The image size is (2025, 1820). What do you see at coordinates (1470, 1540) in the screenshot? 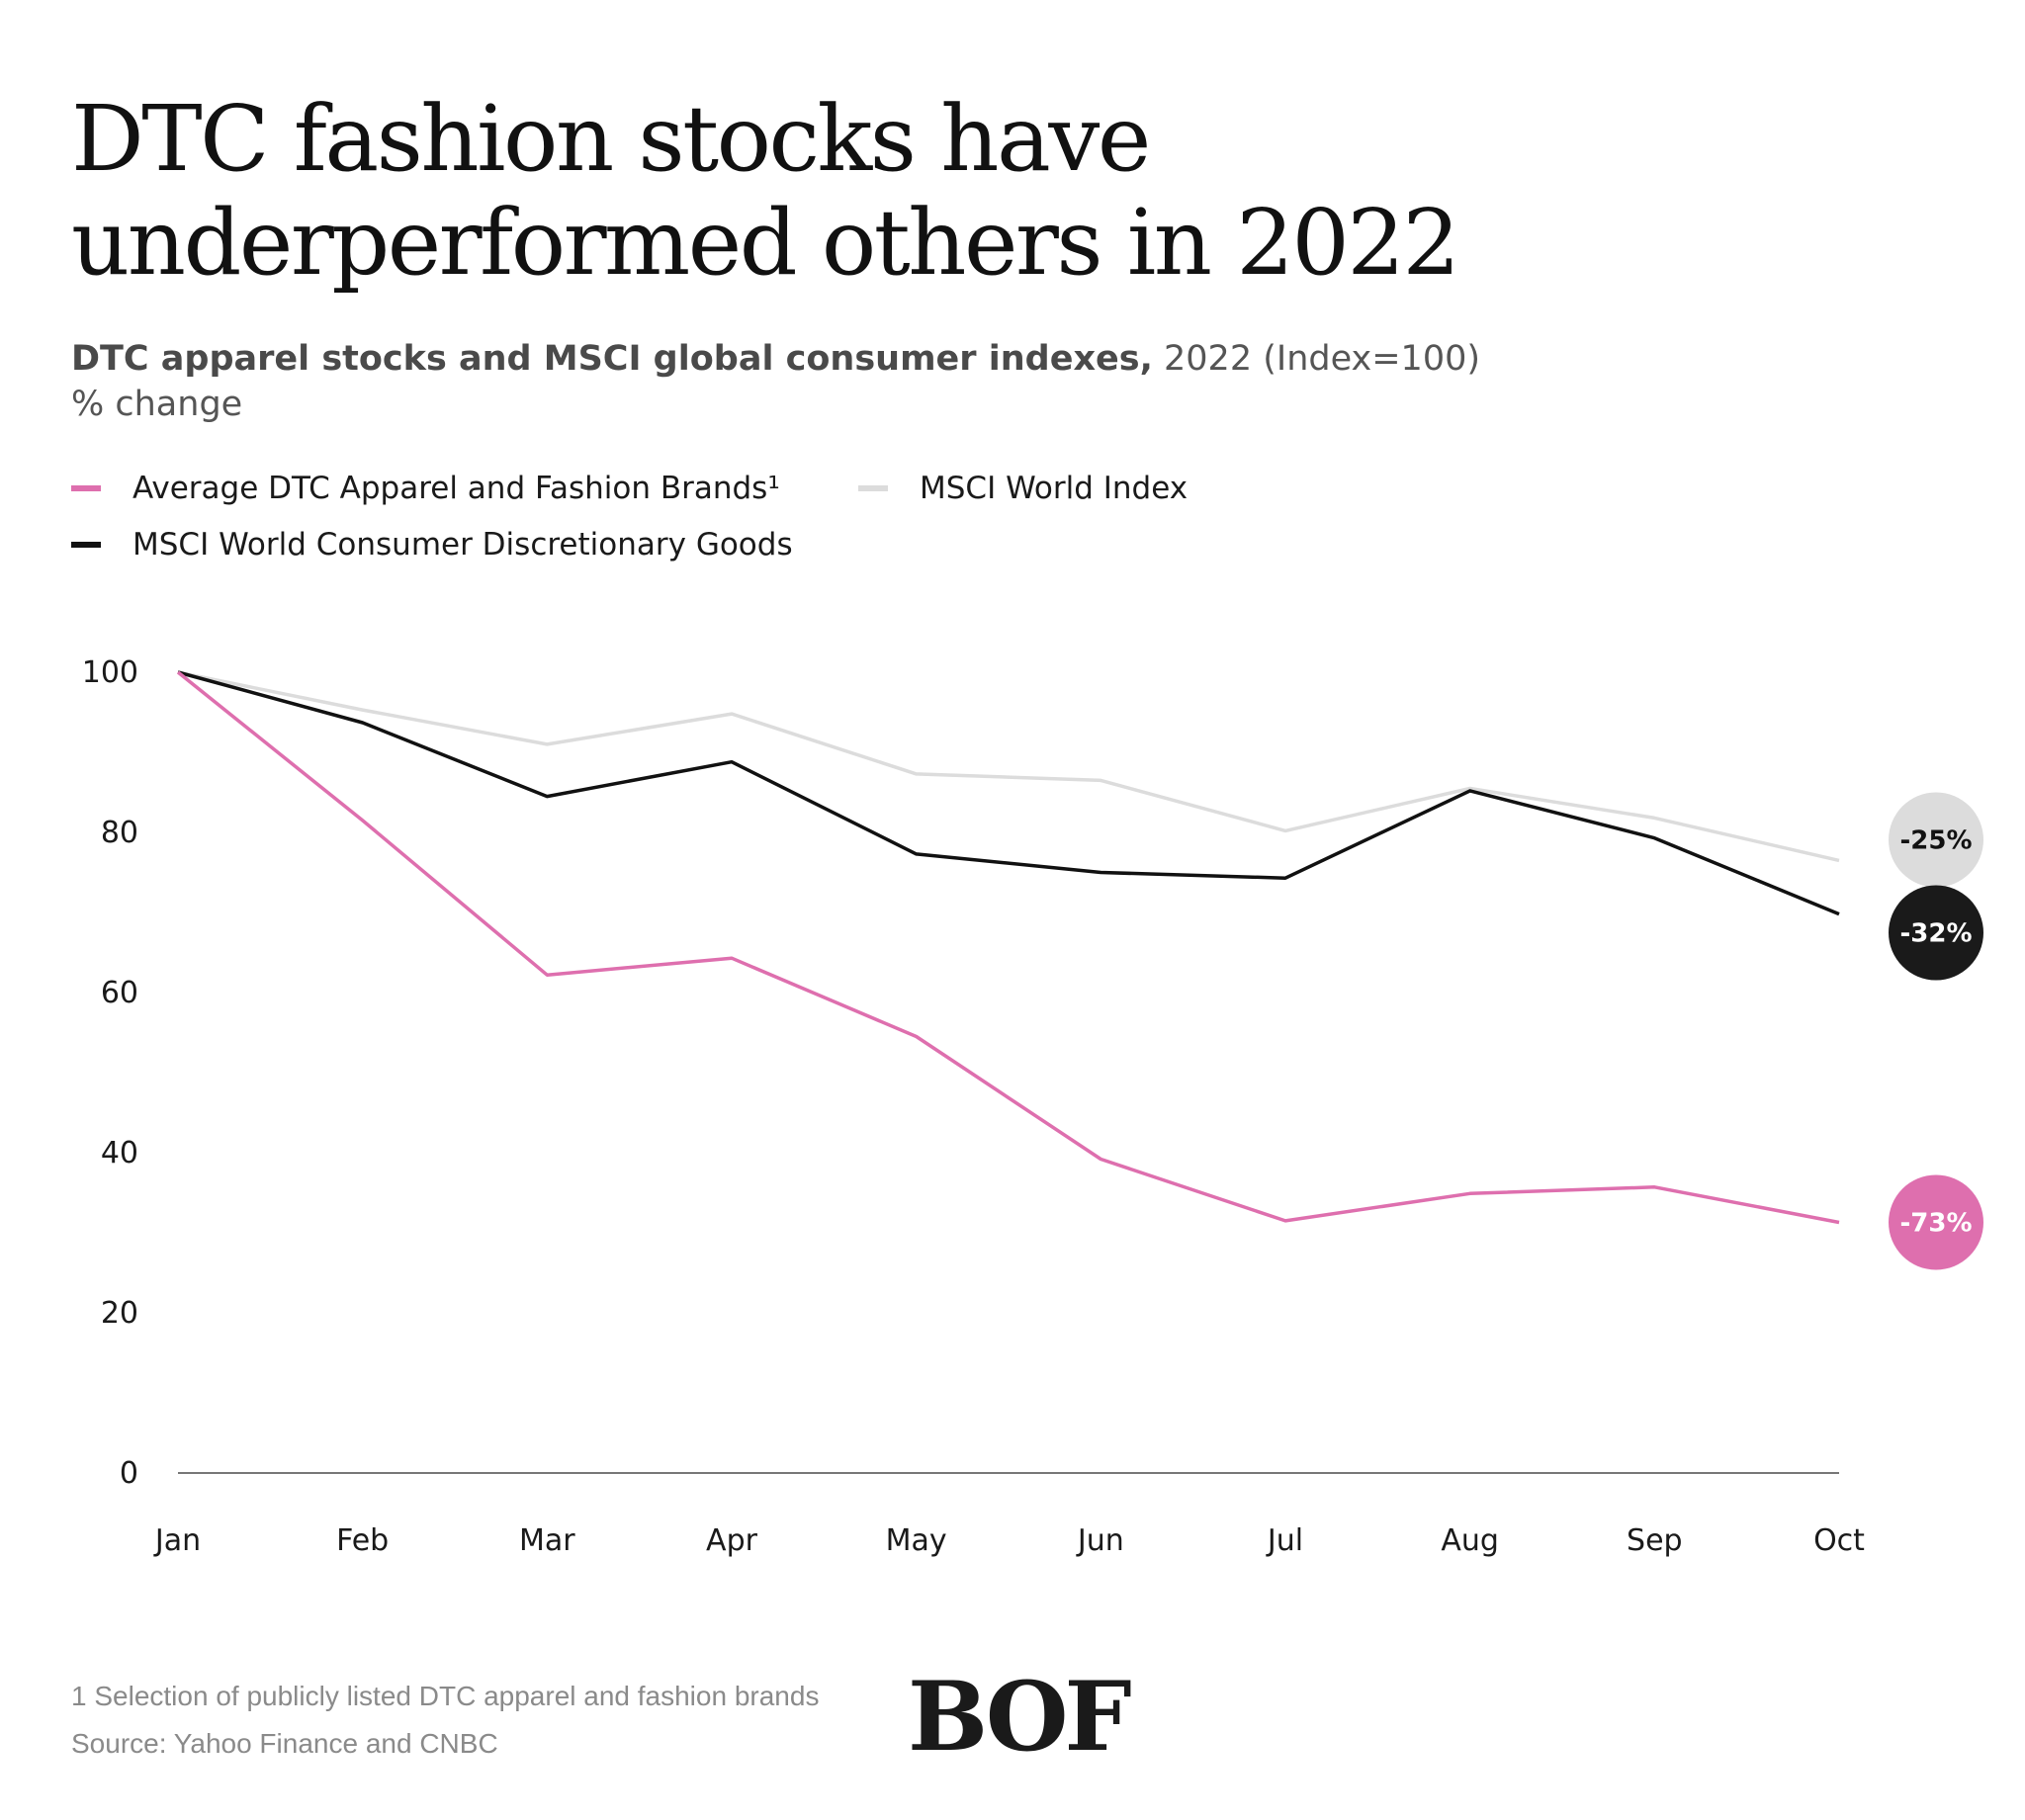
I see `x-tick-label-aug: Aug` at bounding box center [1470, 1540].